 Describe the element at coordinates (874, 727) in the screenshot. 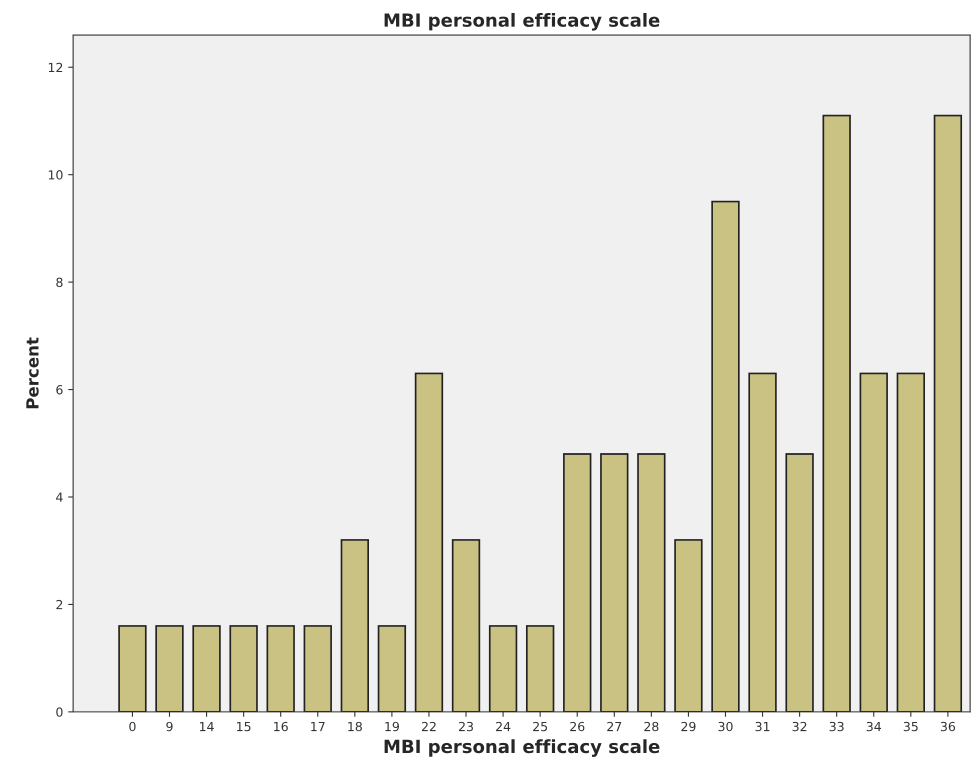

I see `x-tick-label: 34` at that location.